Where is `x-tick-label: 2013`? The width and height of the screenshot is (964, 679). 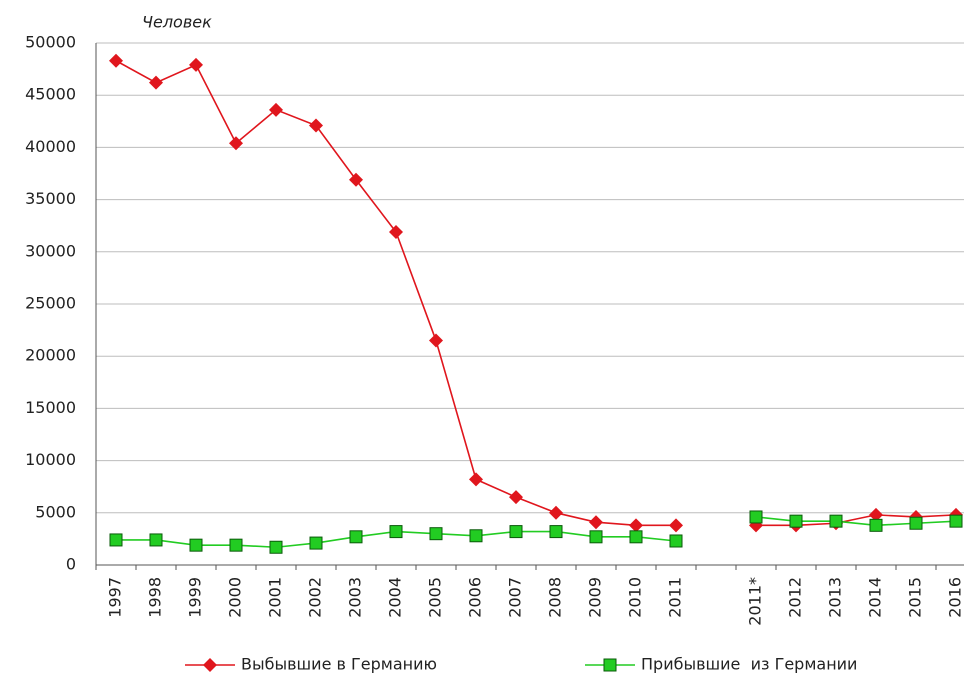 x-tick-label: 2013 is located at coordinates (835, 597).